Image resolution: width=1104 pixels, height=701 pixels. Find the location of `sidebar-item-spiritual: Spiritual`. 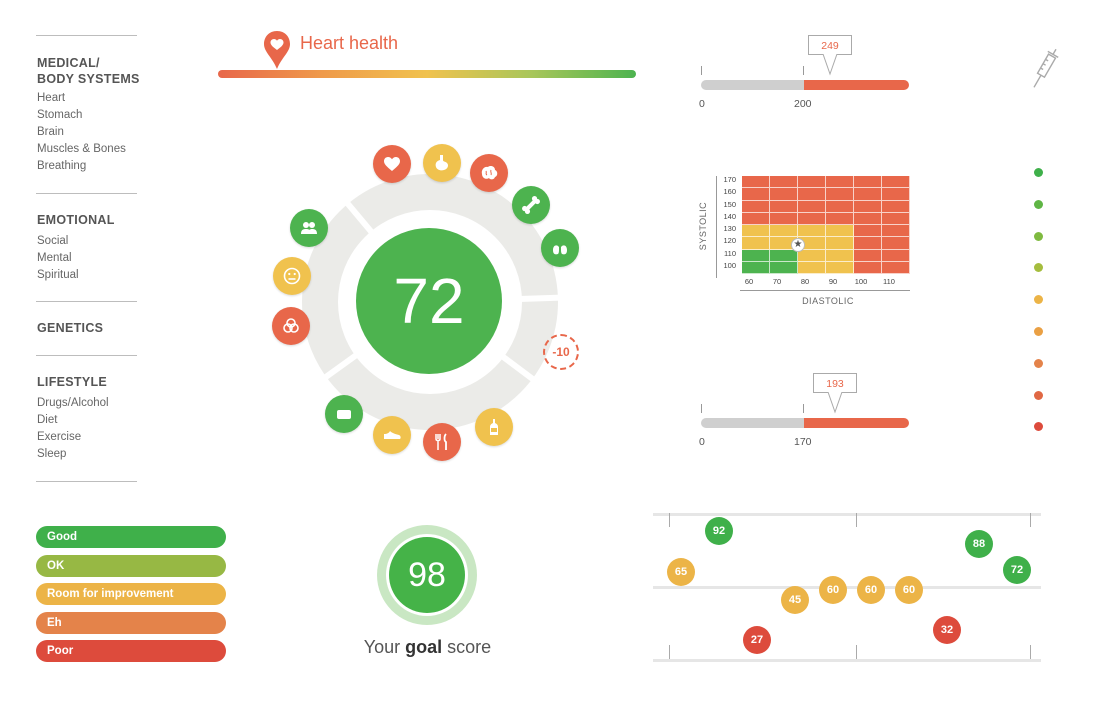

sidebar-item-spiritual: Spiritual is located at coordinates (58, 275).